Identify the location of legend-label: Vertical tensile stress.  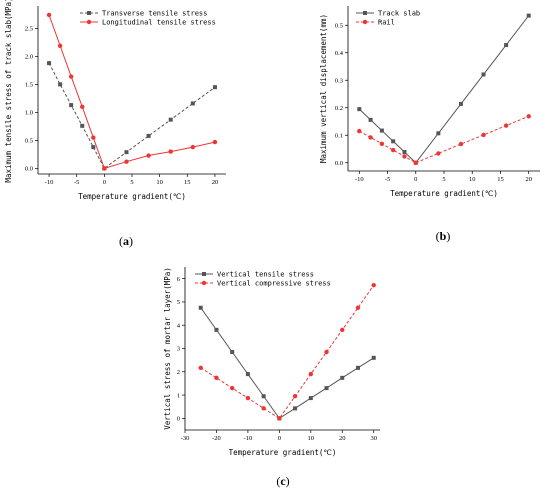
(265, 275).